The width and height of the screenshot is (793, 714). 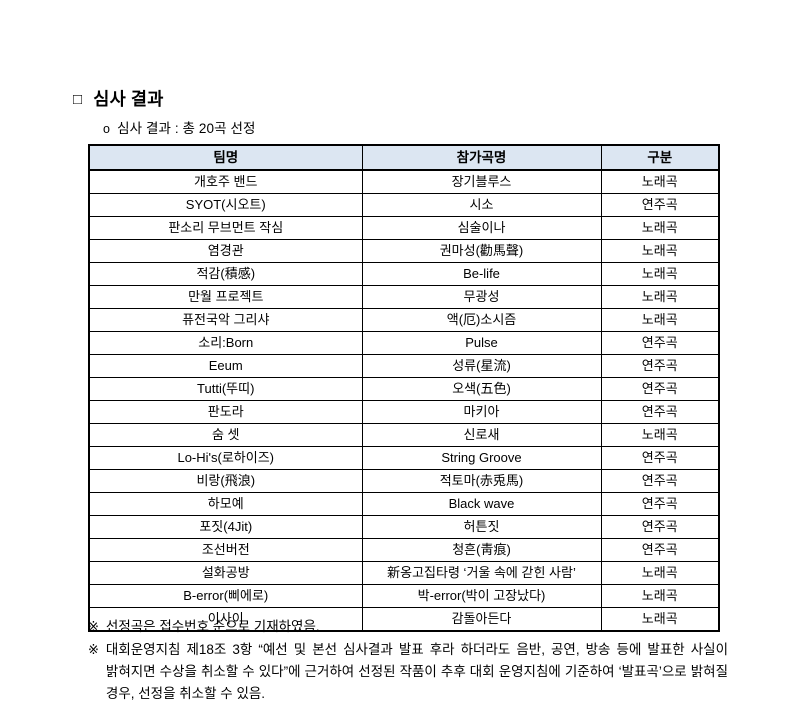 What do you see at coordinates (225, 458) in the screenshot?
I see `table-cell-team: Lo-Hi's(로하이즈)` at bounding box center [225, 458].